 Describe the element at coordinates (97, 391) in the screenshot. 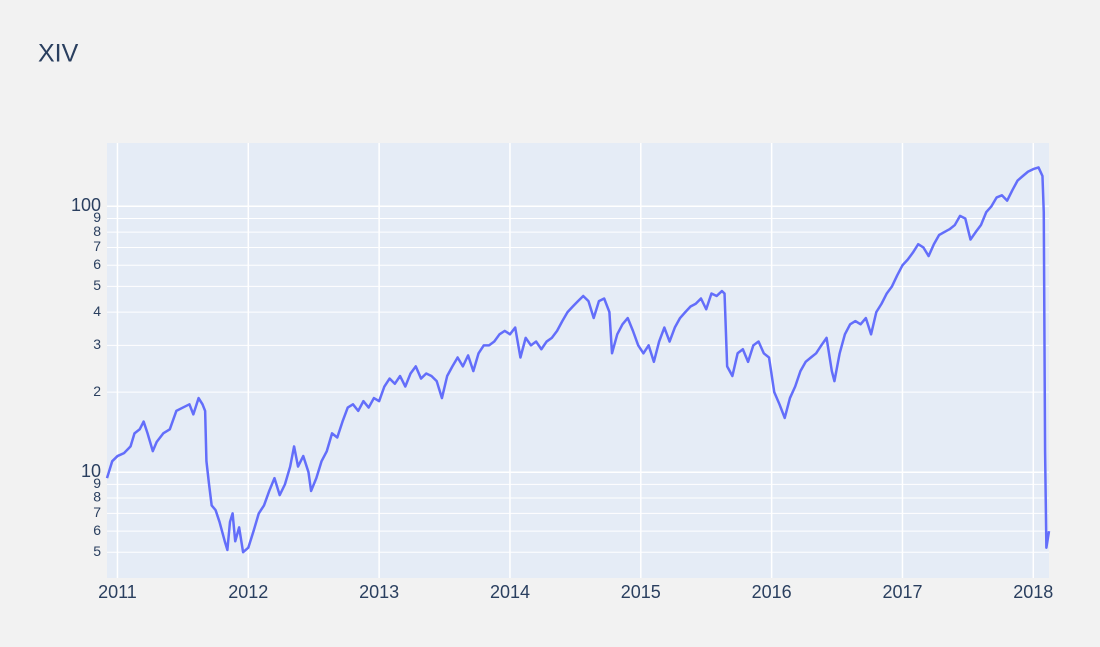

I see `y-tick-label: 2` at that location.